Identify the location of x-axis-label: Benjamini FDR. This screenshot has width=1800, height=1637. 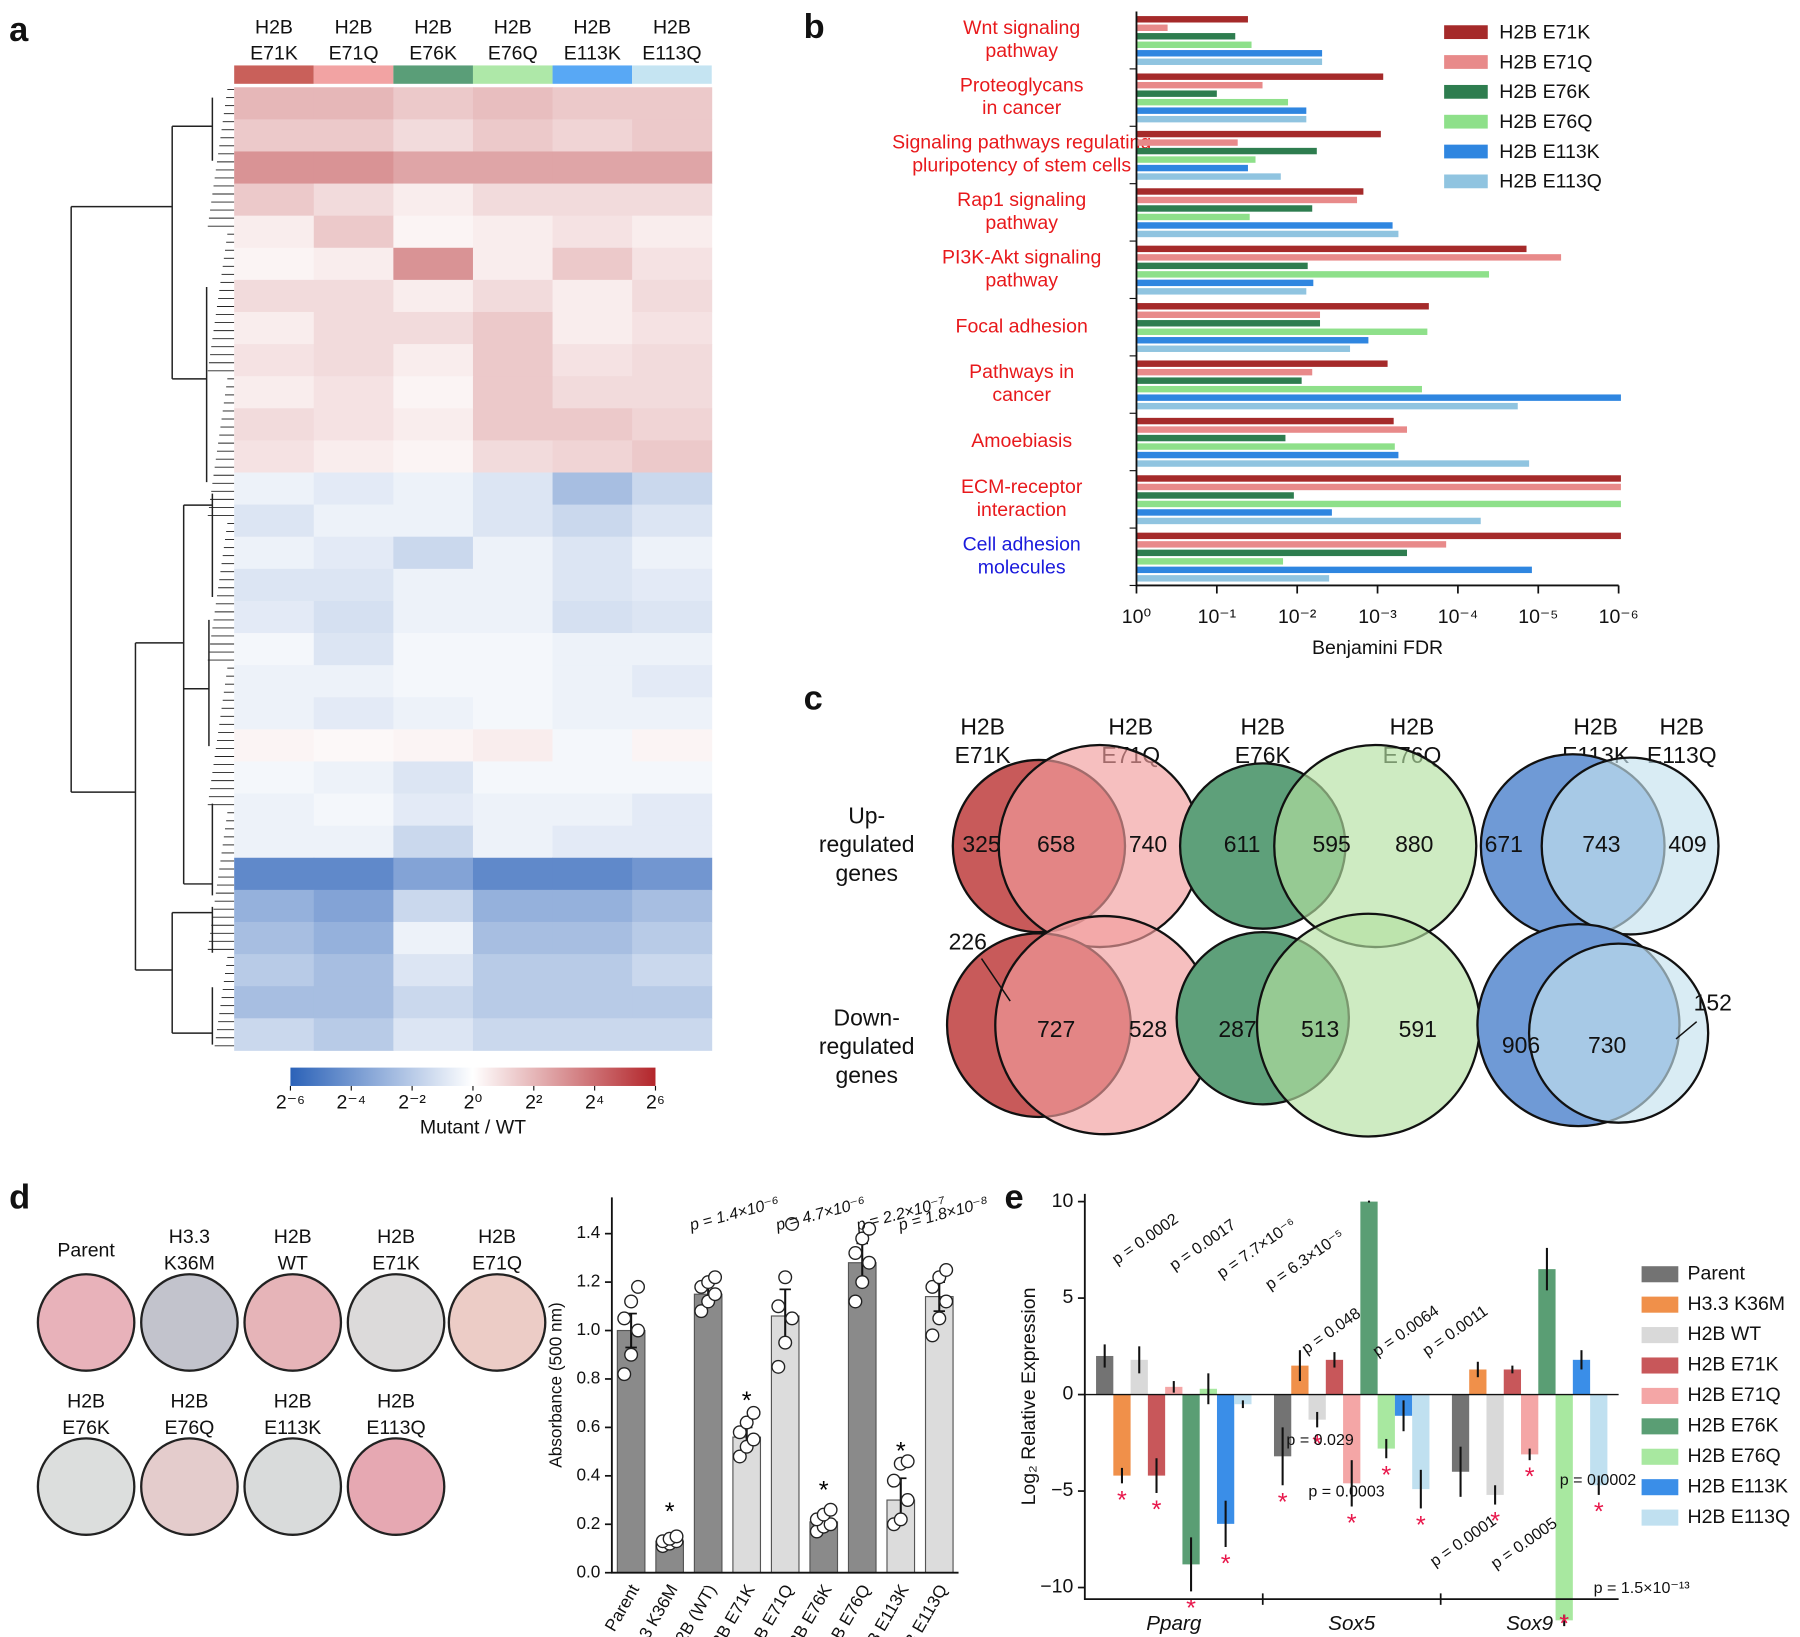
(1377, 648).